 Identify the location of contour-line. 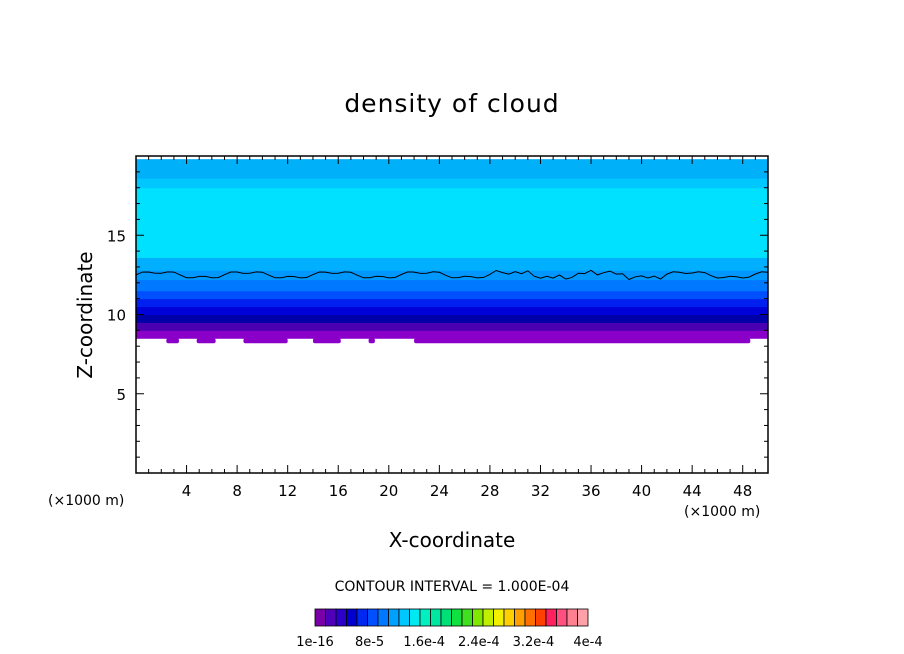
(452, 275).